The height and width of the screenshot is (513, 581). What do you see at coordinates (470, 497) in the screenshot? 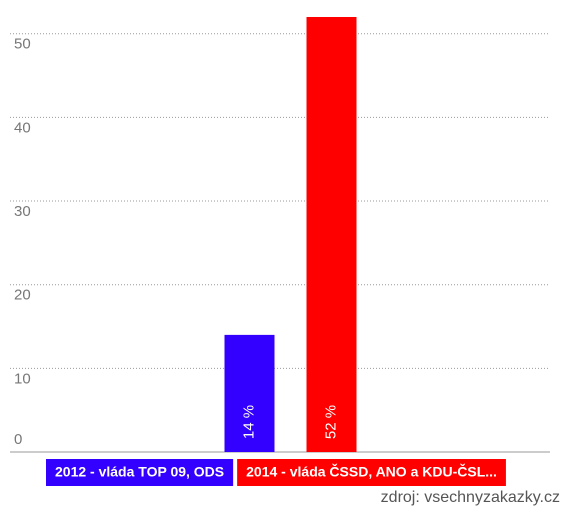
I see `source: zdroj: vsechnyzakazky.cz` at bounding box center [470, 497].